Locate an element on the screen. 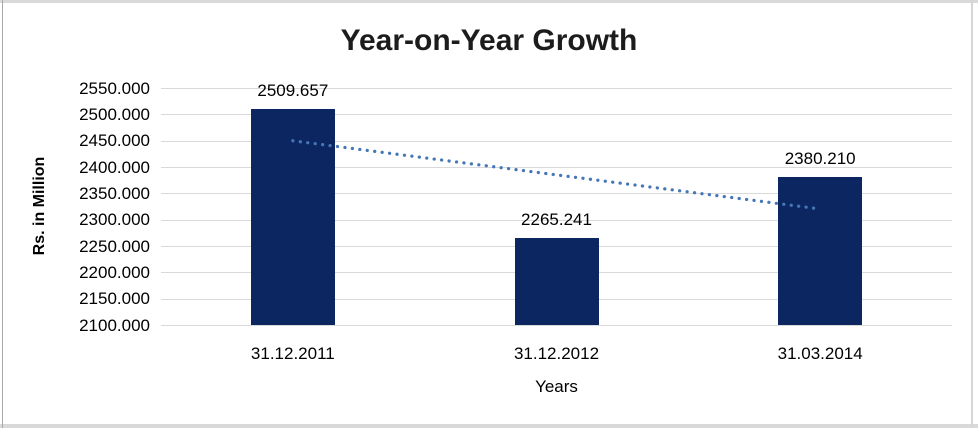 The height and width of the screenshot is (428, 978). x-axis-category-label: 31.12.2011 is located at coordinates (292, 353).